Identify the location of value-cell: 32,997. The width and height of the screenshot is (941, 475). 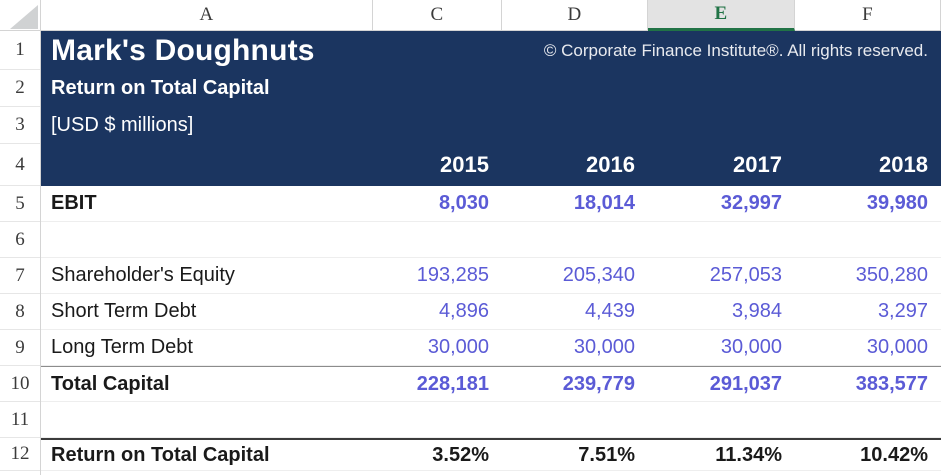
(721, 203).